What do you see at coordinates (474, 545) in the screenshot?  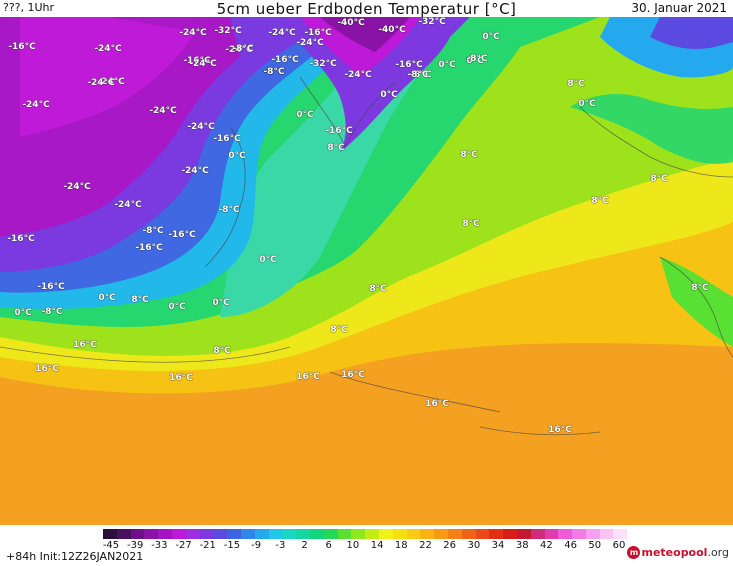 I see `color-scale-tick-label: 30` at bounding box center [474, 545].